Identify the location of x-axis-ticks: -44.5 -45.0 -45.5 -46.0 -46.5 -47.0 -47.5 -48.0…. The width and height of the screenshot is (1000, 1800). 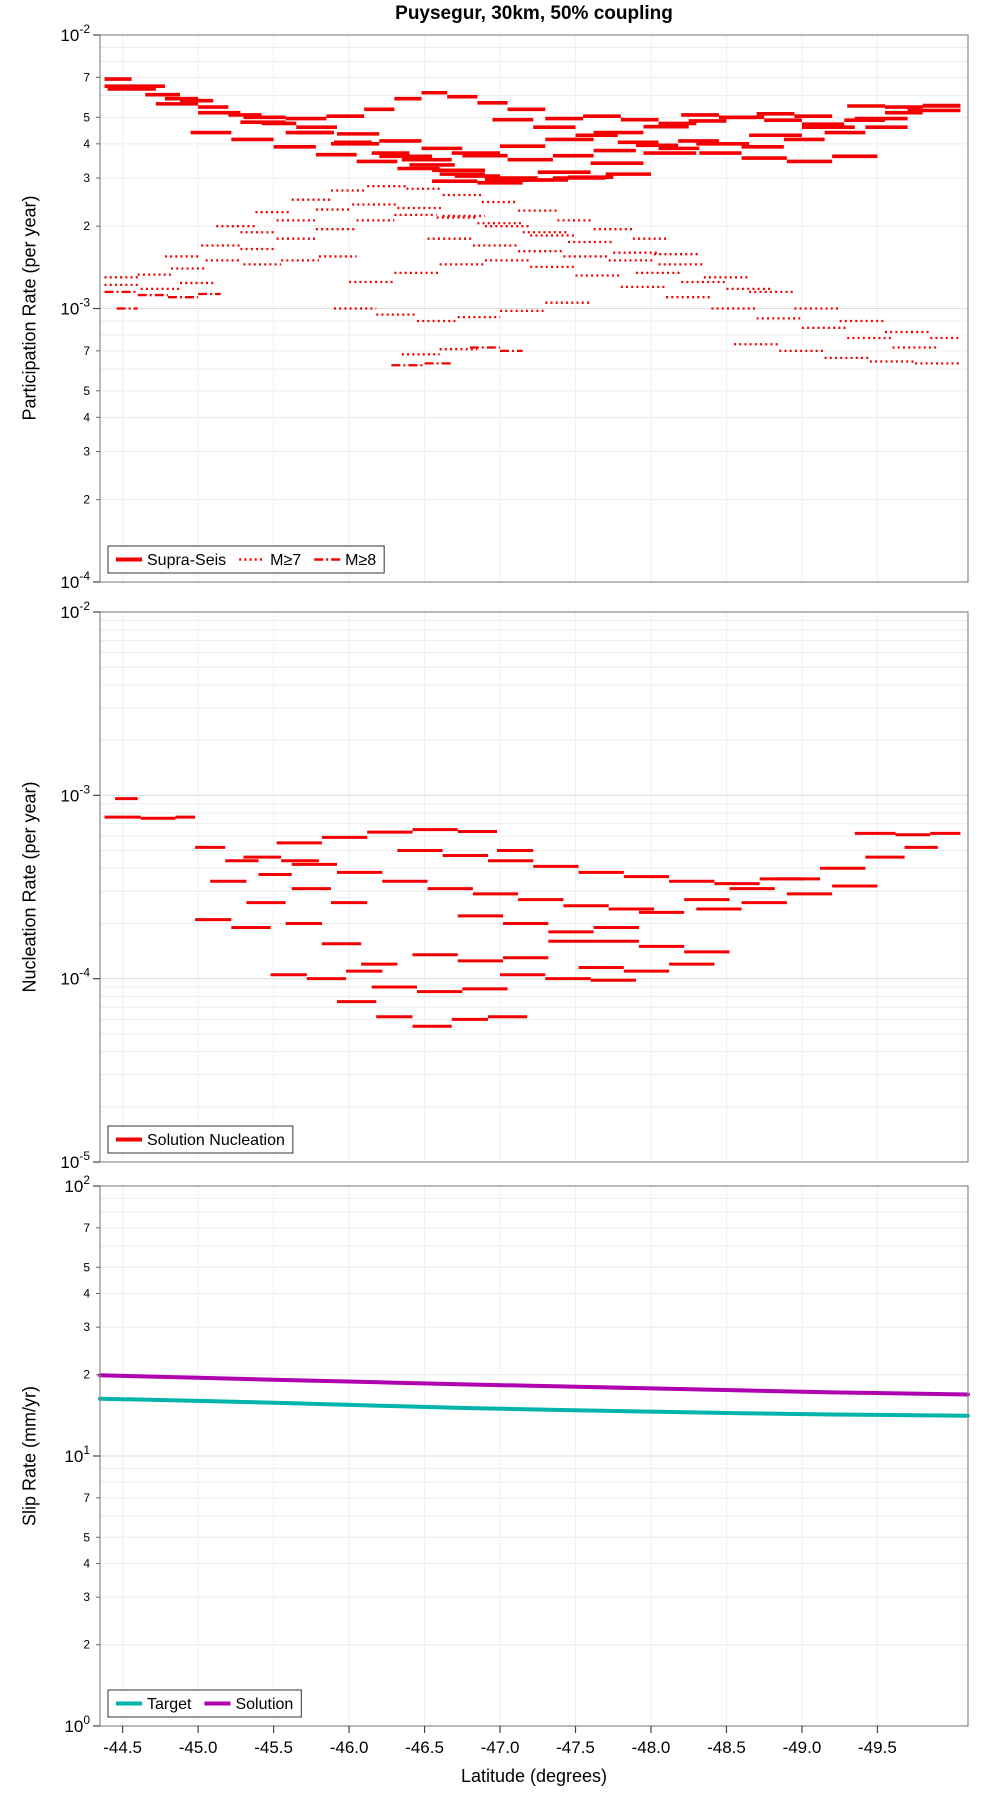
(500, 1741).